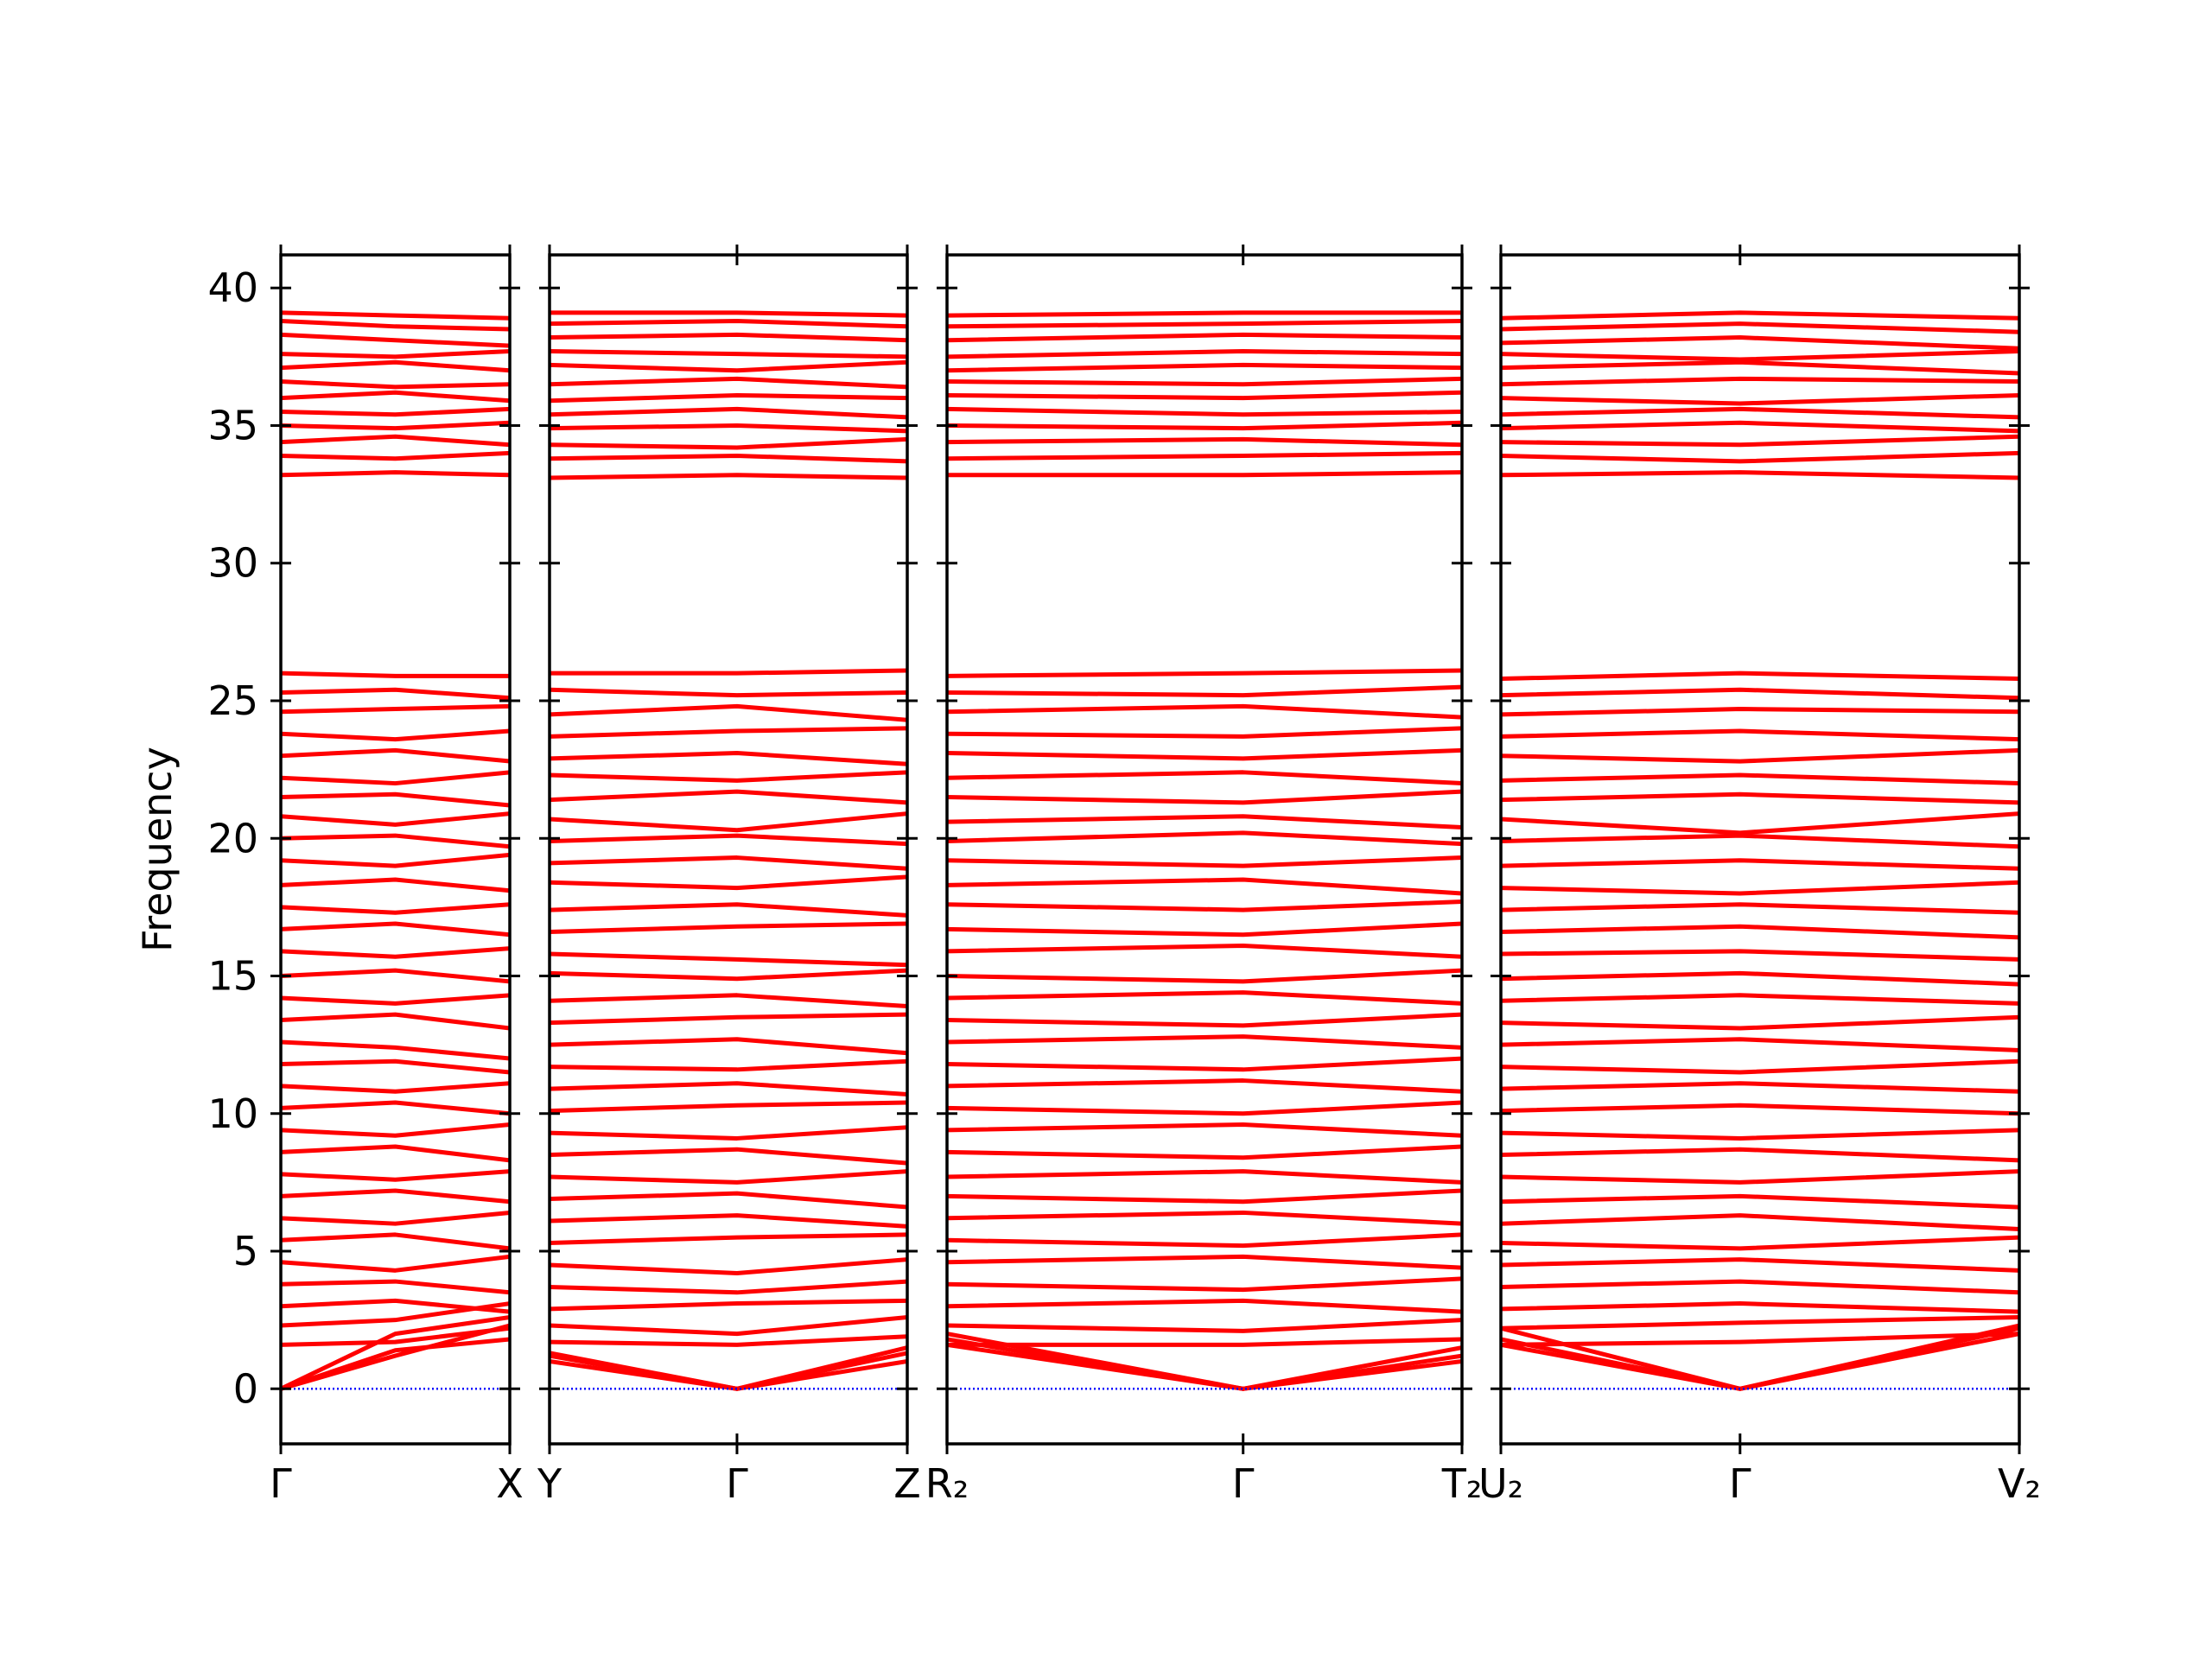 The image size is (2212, 1659). What do you see at coordinates (232, 425) in the screenshot?
I see `y-tick-label: 35` at bounding box center [232, 425].